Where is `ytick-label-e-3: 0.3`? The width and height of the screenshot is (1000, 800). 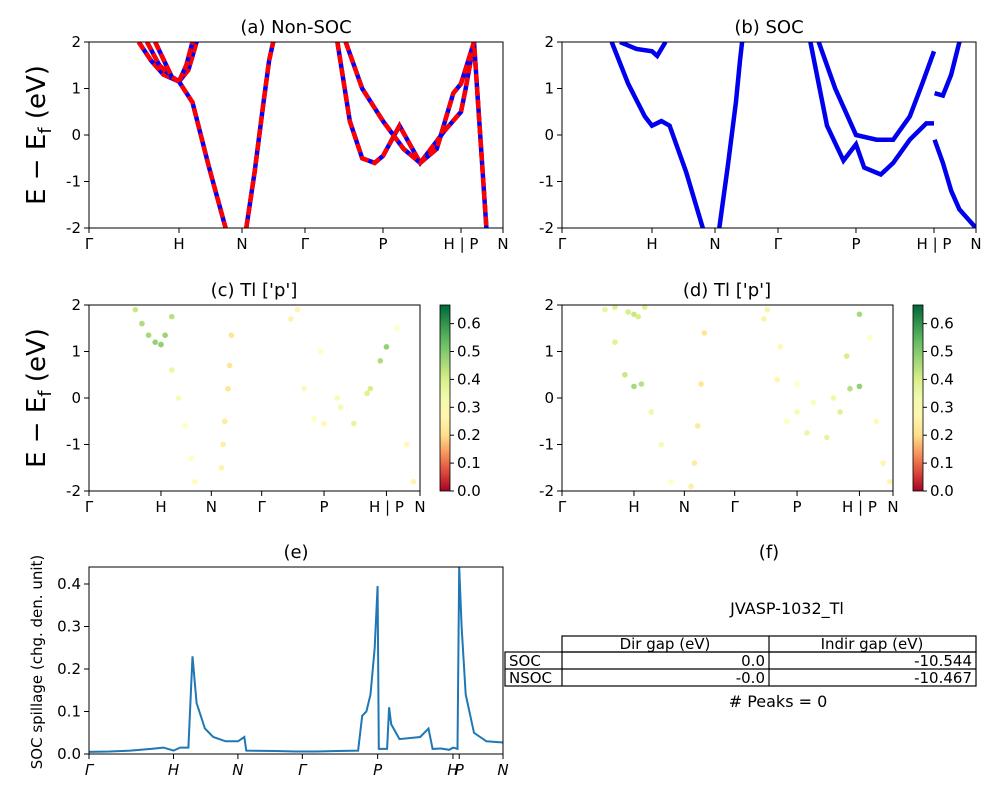 ytick-label-e-3: 0.3 is located at coordinates (69, 627).